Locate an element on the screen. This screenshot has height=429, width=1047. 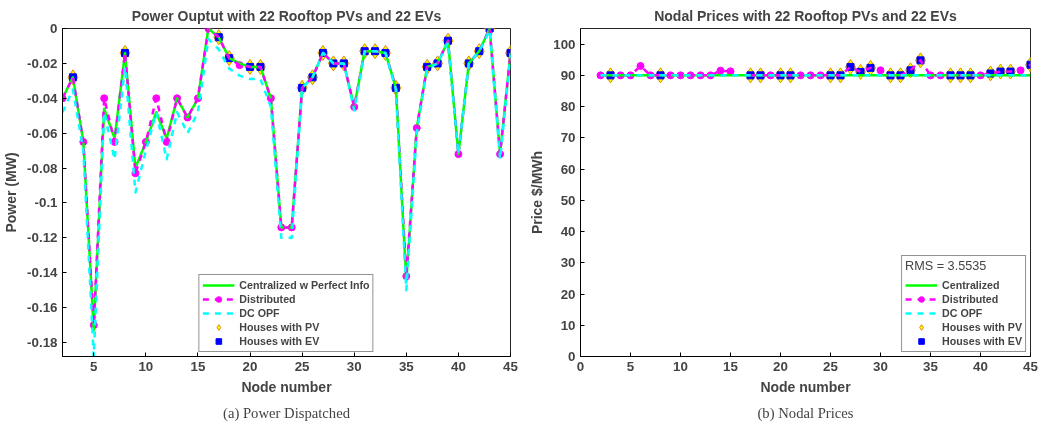
y-tick-label: -0.06 is located at coordinates (42, 133).